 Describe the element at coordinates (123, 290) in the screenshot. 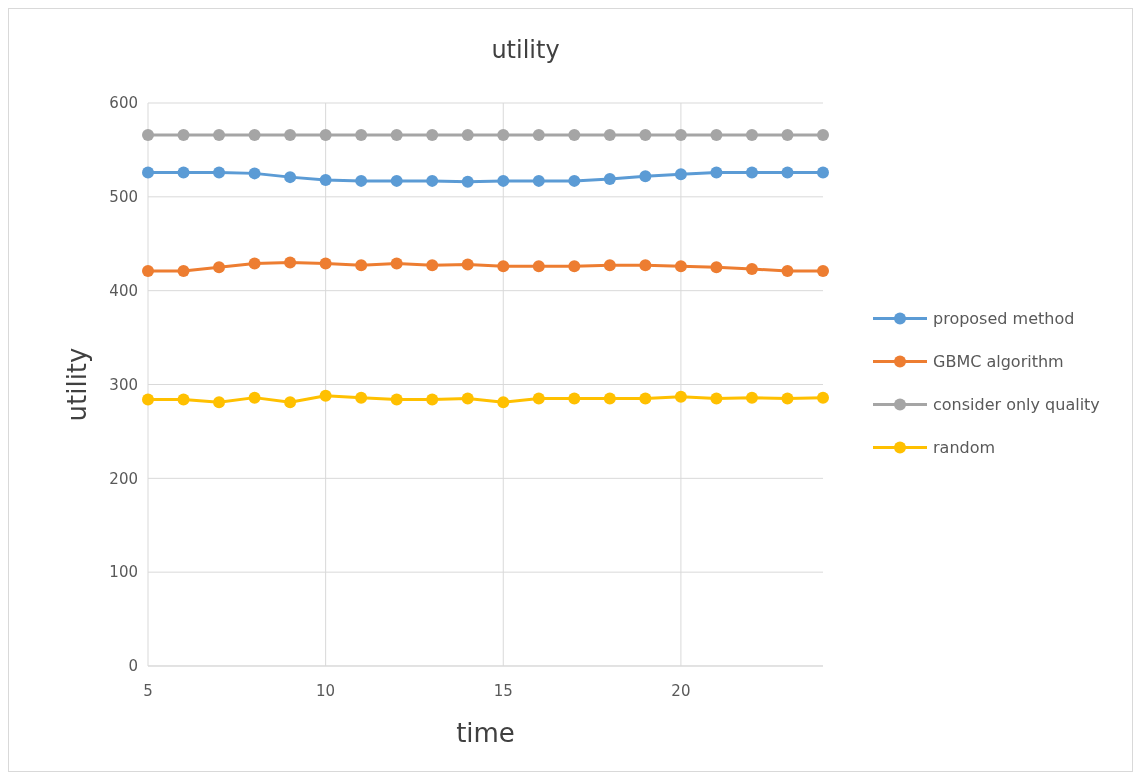

I see `y-tick-label: 400` at that location.